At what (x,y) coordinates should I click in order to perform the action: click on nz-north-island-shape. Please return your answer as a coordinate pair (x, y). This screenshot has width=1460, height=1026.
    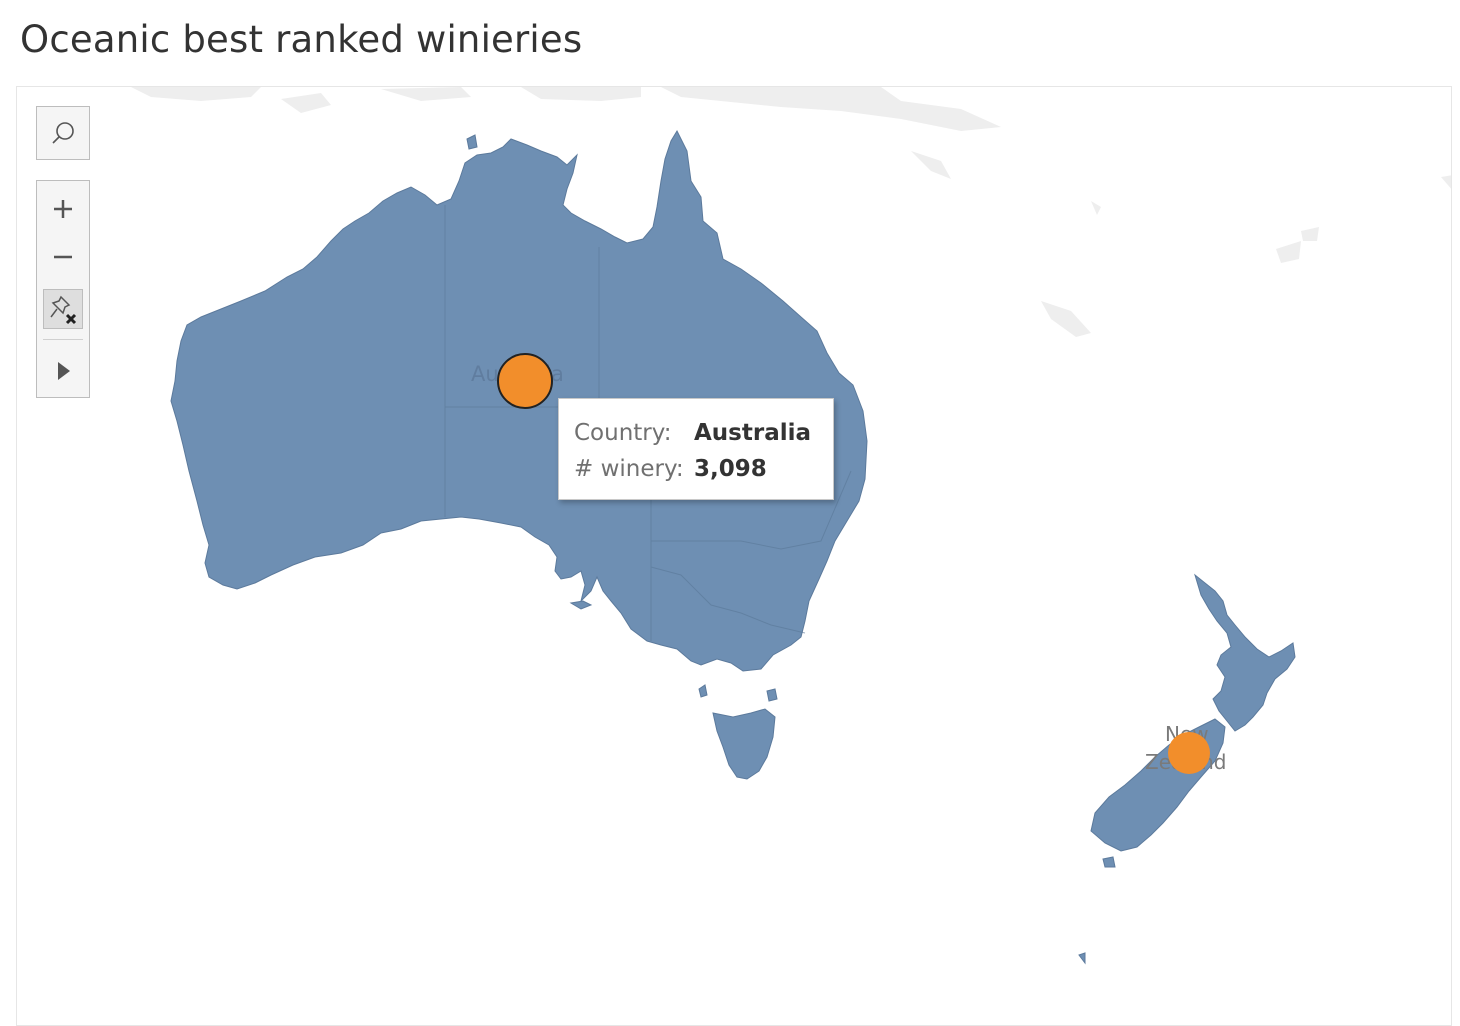
    Looking at the image, I should click on (1245, 652).